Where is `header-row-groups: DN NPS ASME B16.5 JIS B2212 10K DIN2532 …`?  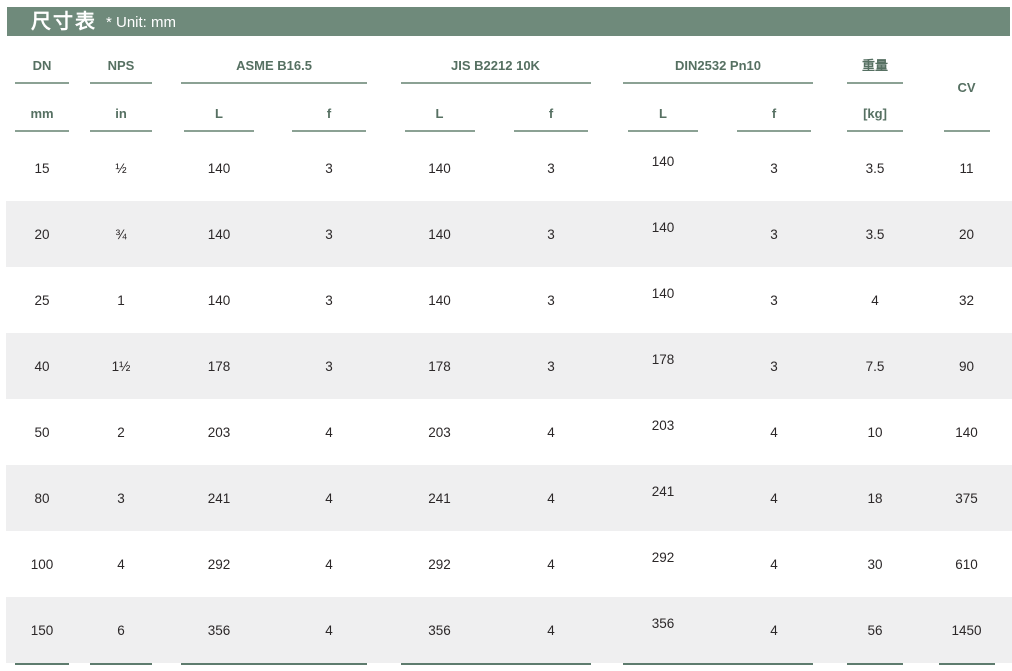 header-row-groups: DN NPS ASME B16.5 JIS B2212 10K DIN2532 … is located at coordinates (509, 88).